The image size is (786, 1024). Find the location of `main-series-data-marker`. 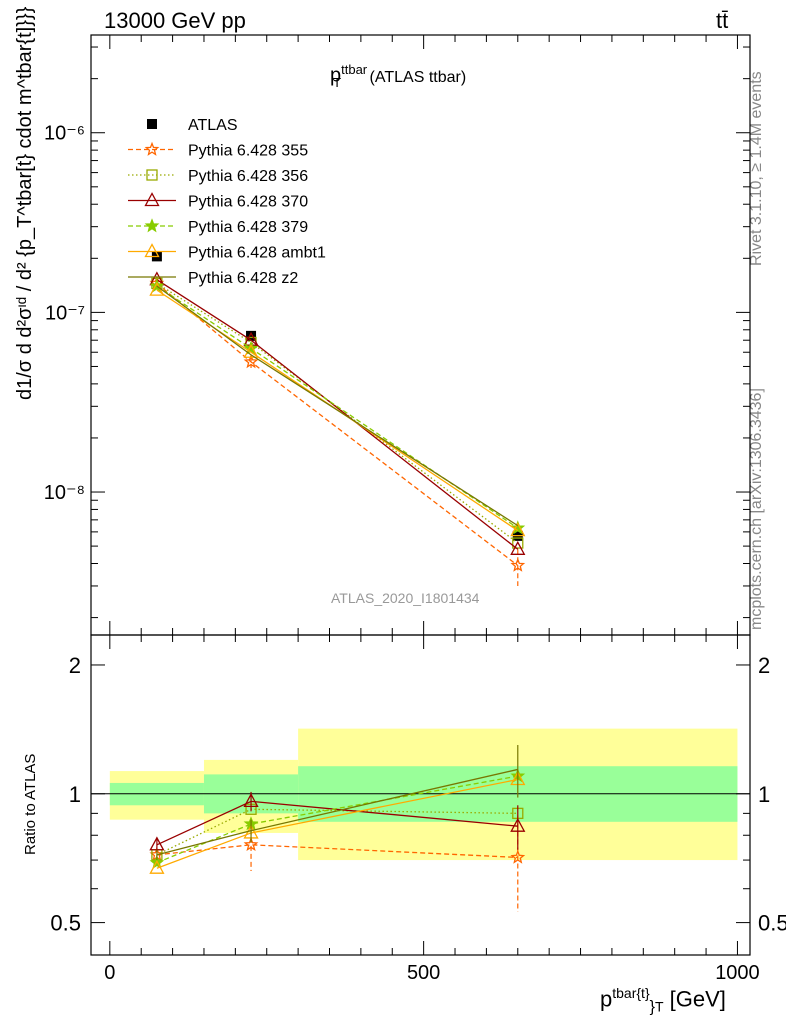

main-series-data-marker is located at coordinates (251, 335).